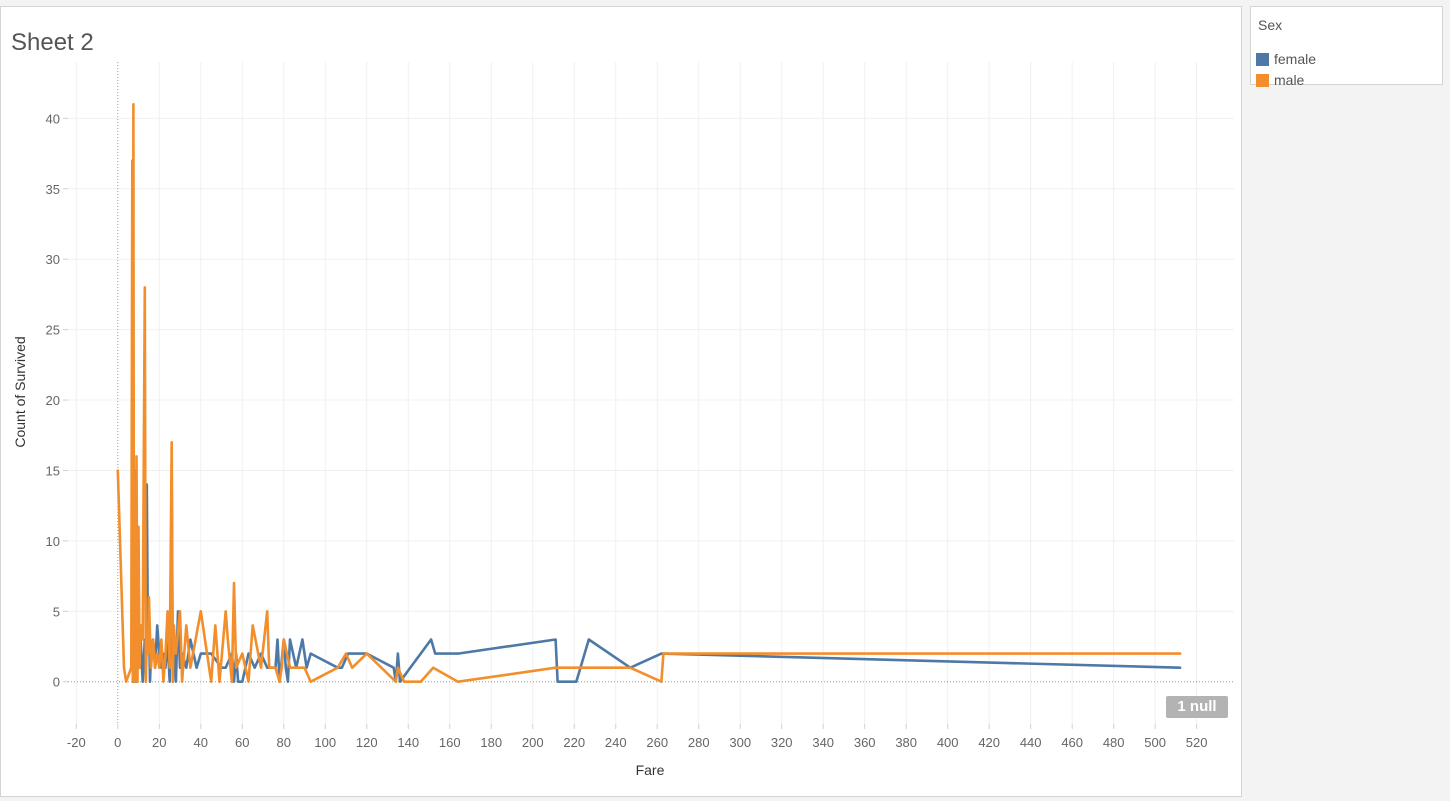 The width and height of the screenshot is (1450, 801). Describe the element at coordinates (1197, 707) in the screenshot. I see `null-indicator: 1 null` at that location.